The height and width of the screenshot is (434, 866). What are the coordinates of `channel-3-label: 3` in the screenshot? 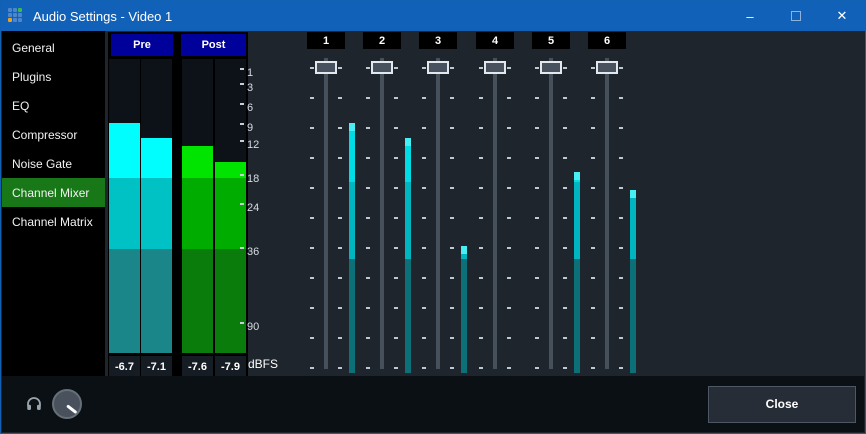 It's located at (438, 40).